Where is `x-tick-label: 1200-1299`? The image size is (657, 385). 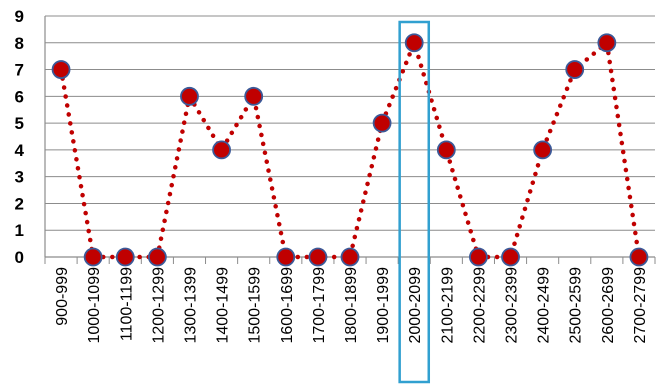 x-tick-label: 1200-1299 is located at coordinates (158, 305).